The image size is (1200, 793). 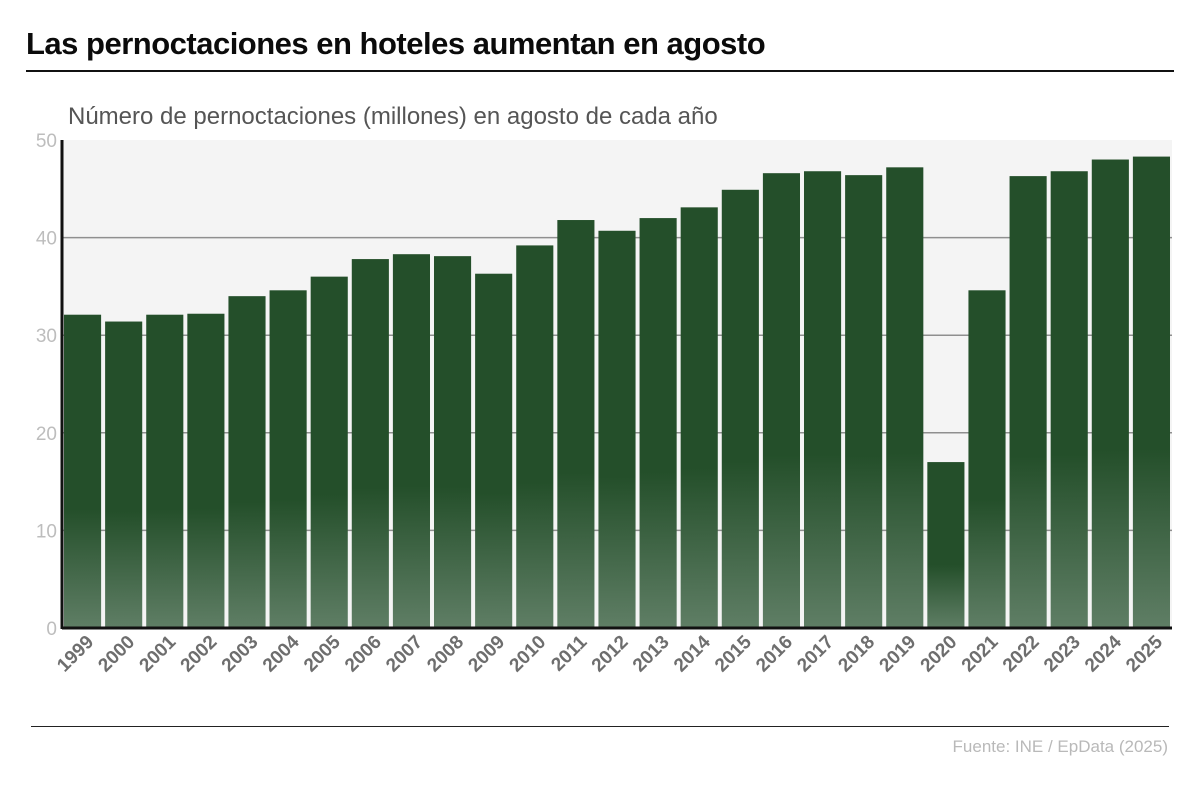 I want to click on y-axis-tick-layer: 0 10 20 30 40 50, so click(x=46, y=385).